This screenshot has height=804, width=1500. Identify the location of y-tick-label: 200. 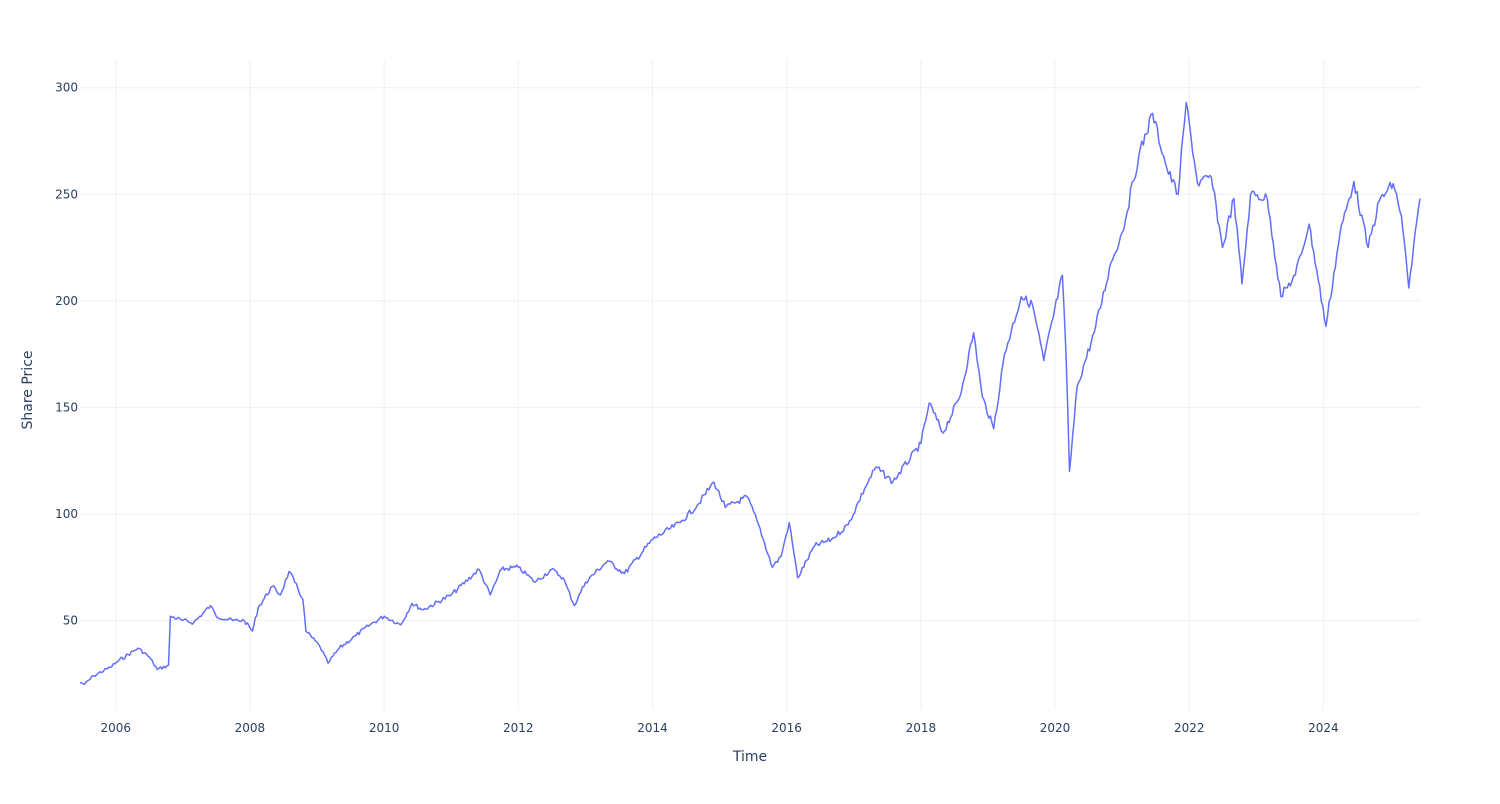
(66, 301).